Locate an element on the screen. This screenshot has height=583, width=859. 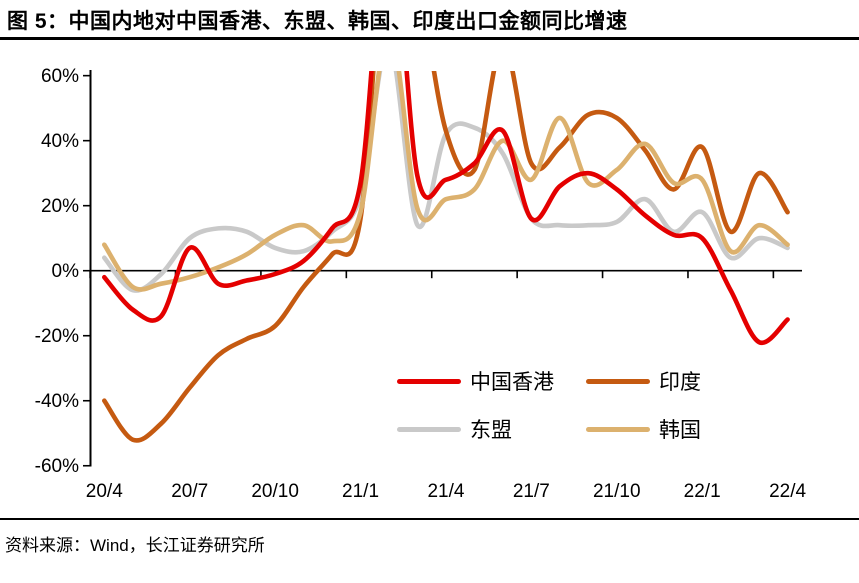
svg-text: 22/4 is located at coordinates (787, 491).